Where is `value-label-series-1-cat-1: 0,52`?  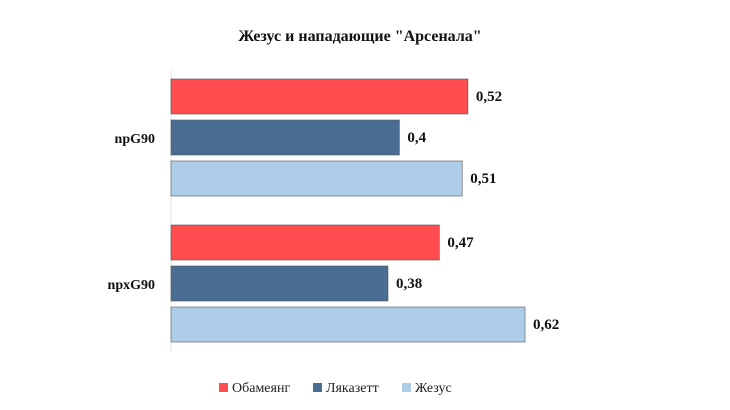 value-label-series-1-cat-1: 0,52 is located at coordinates (489, 97).